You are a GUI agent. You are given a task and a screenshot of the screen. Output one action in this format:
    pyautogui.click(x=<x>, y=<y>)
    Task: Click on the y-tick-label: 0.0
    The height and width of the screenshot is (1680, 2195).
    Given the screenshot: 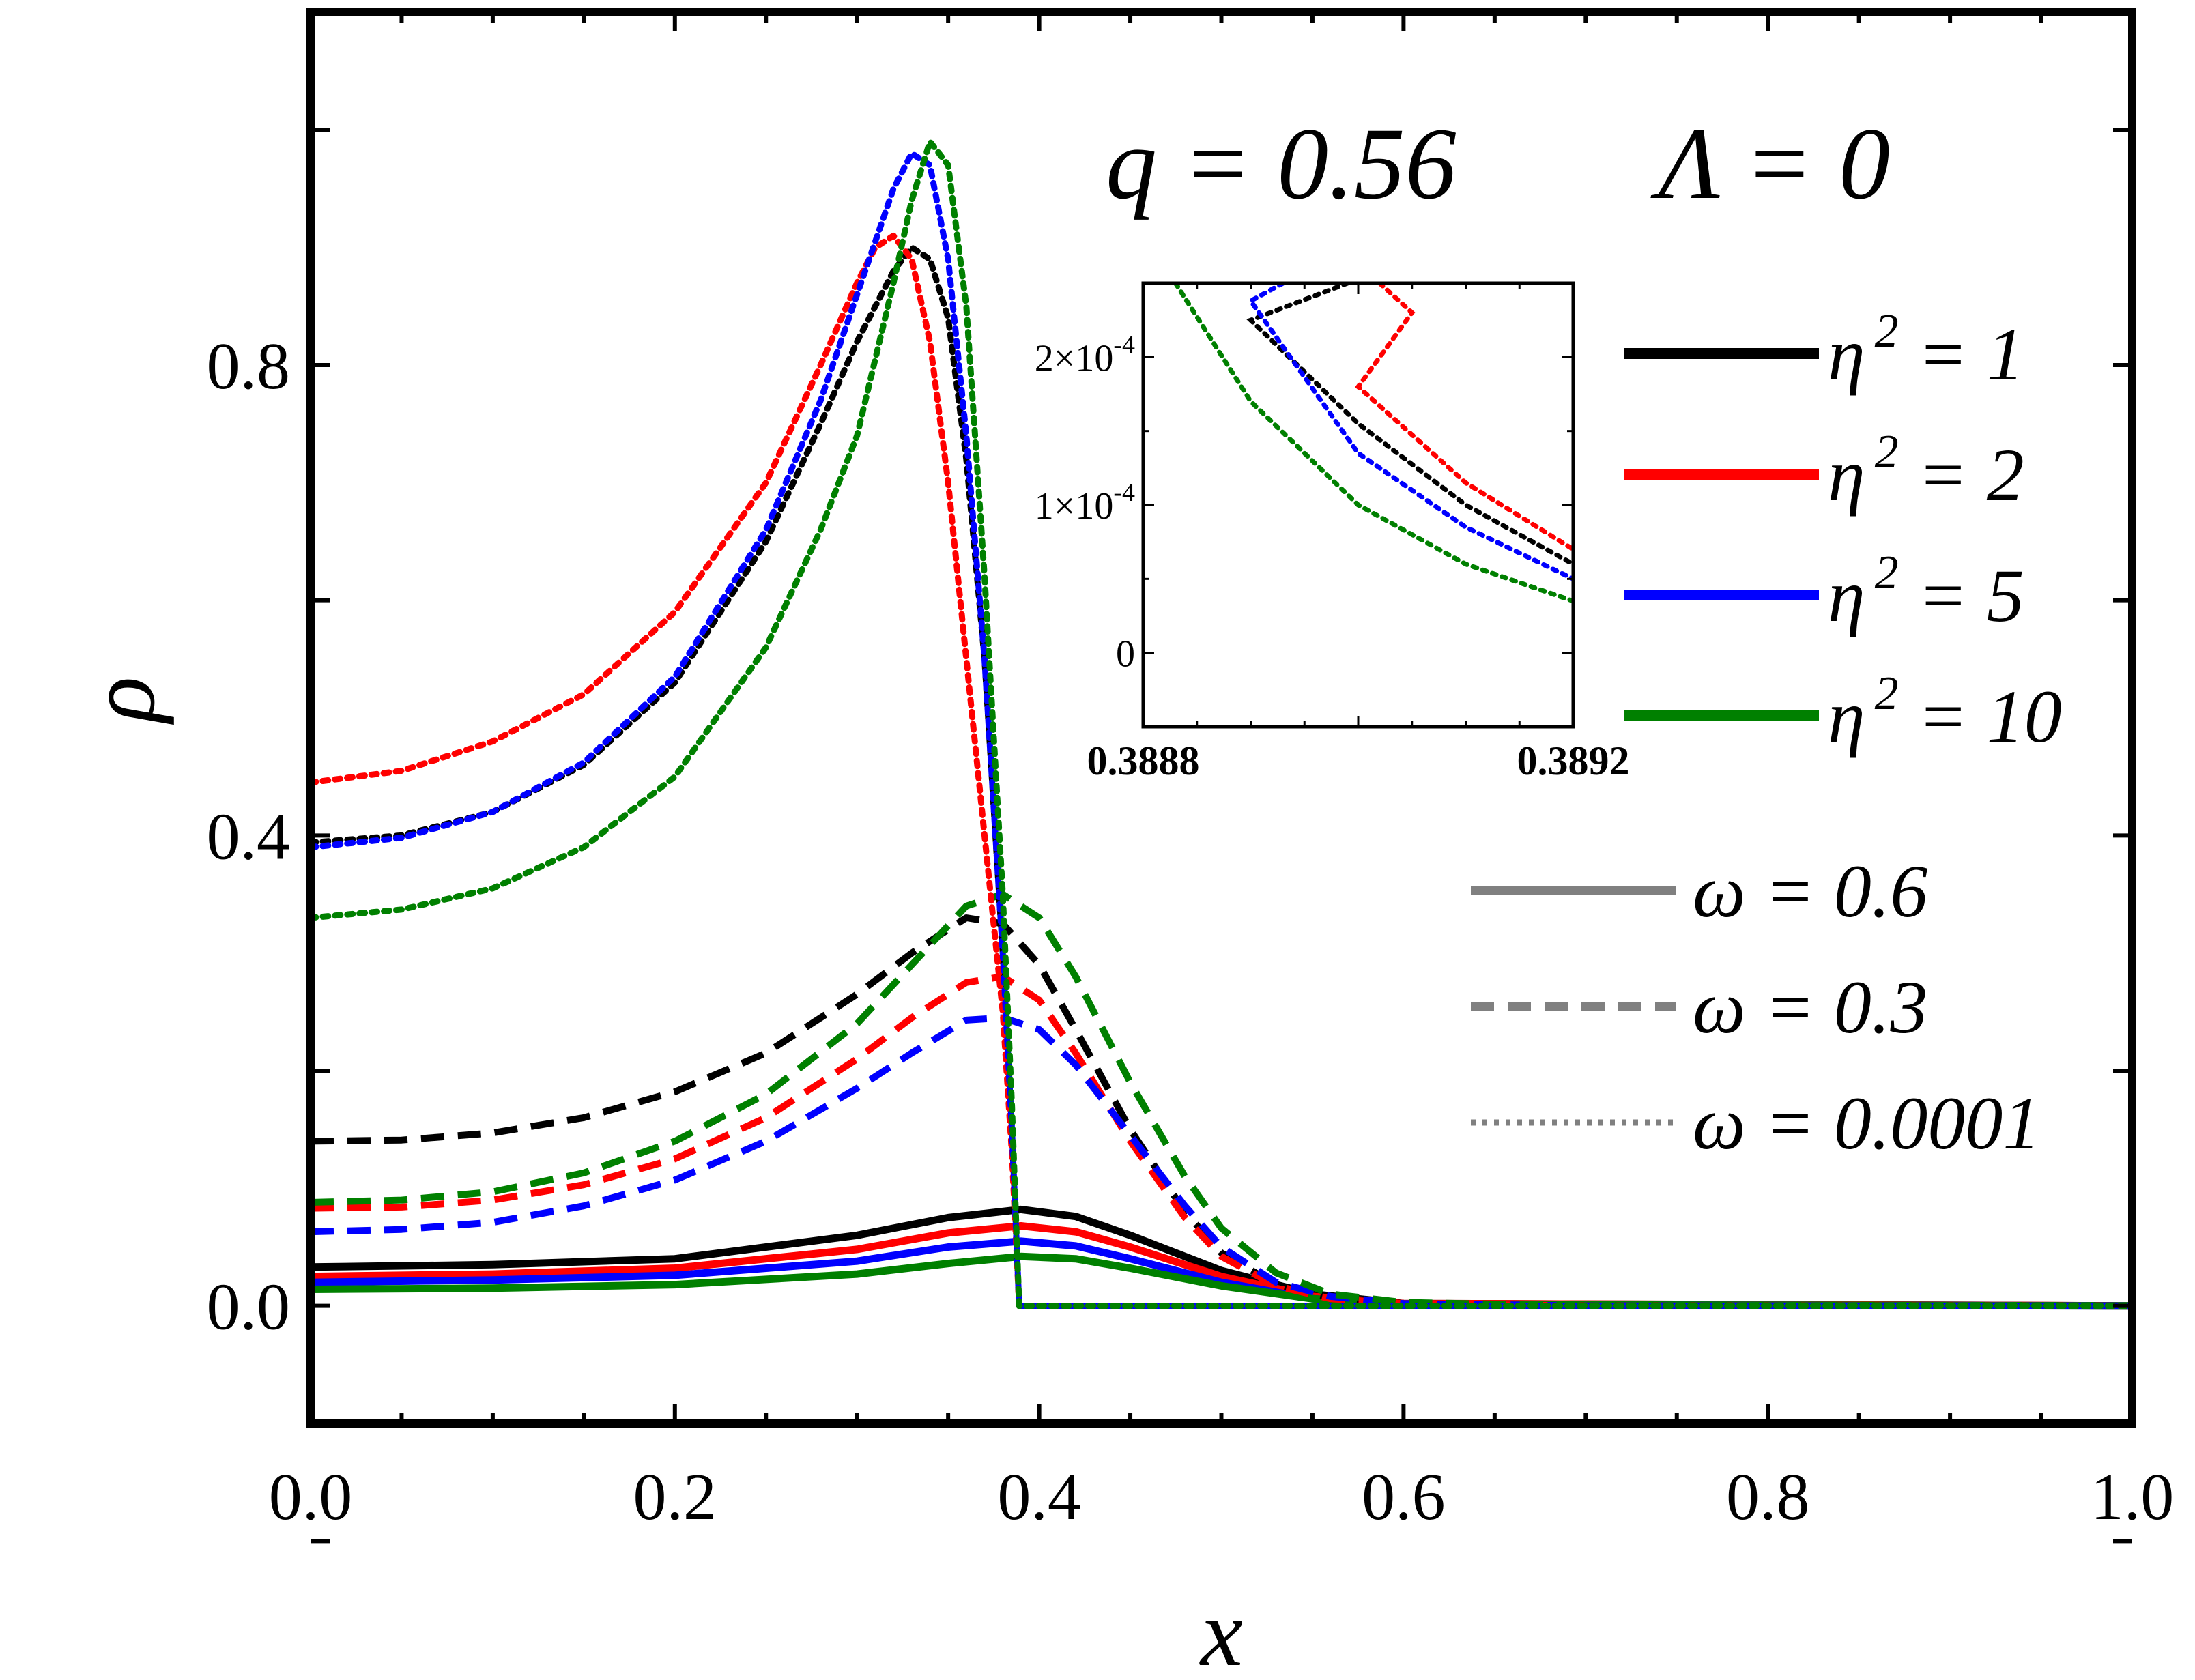 What is the action you would take?
    pyautogui.click(x=249, y=1307)
    